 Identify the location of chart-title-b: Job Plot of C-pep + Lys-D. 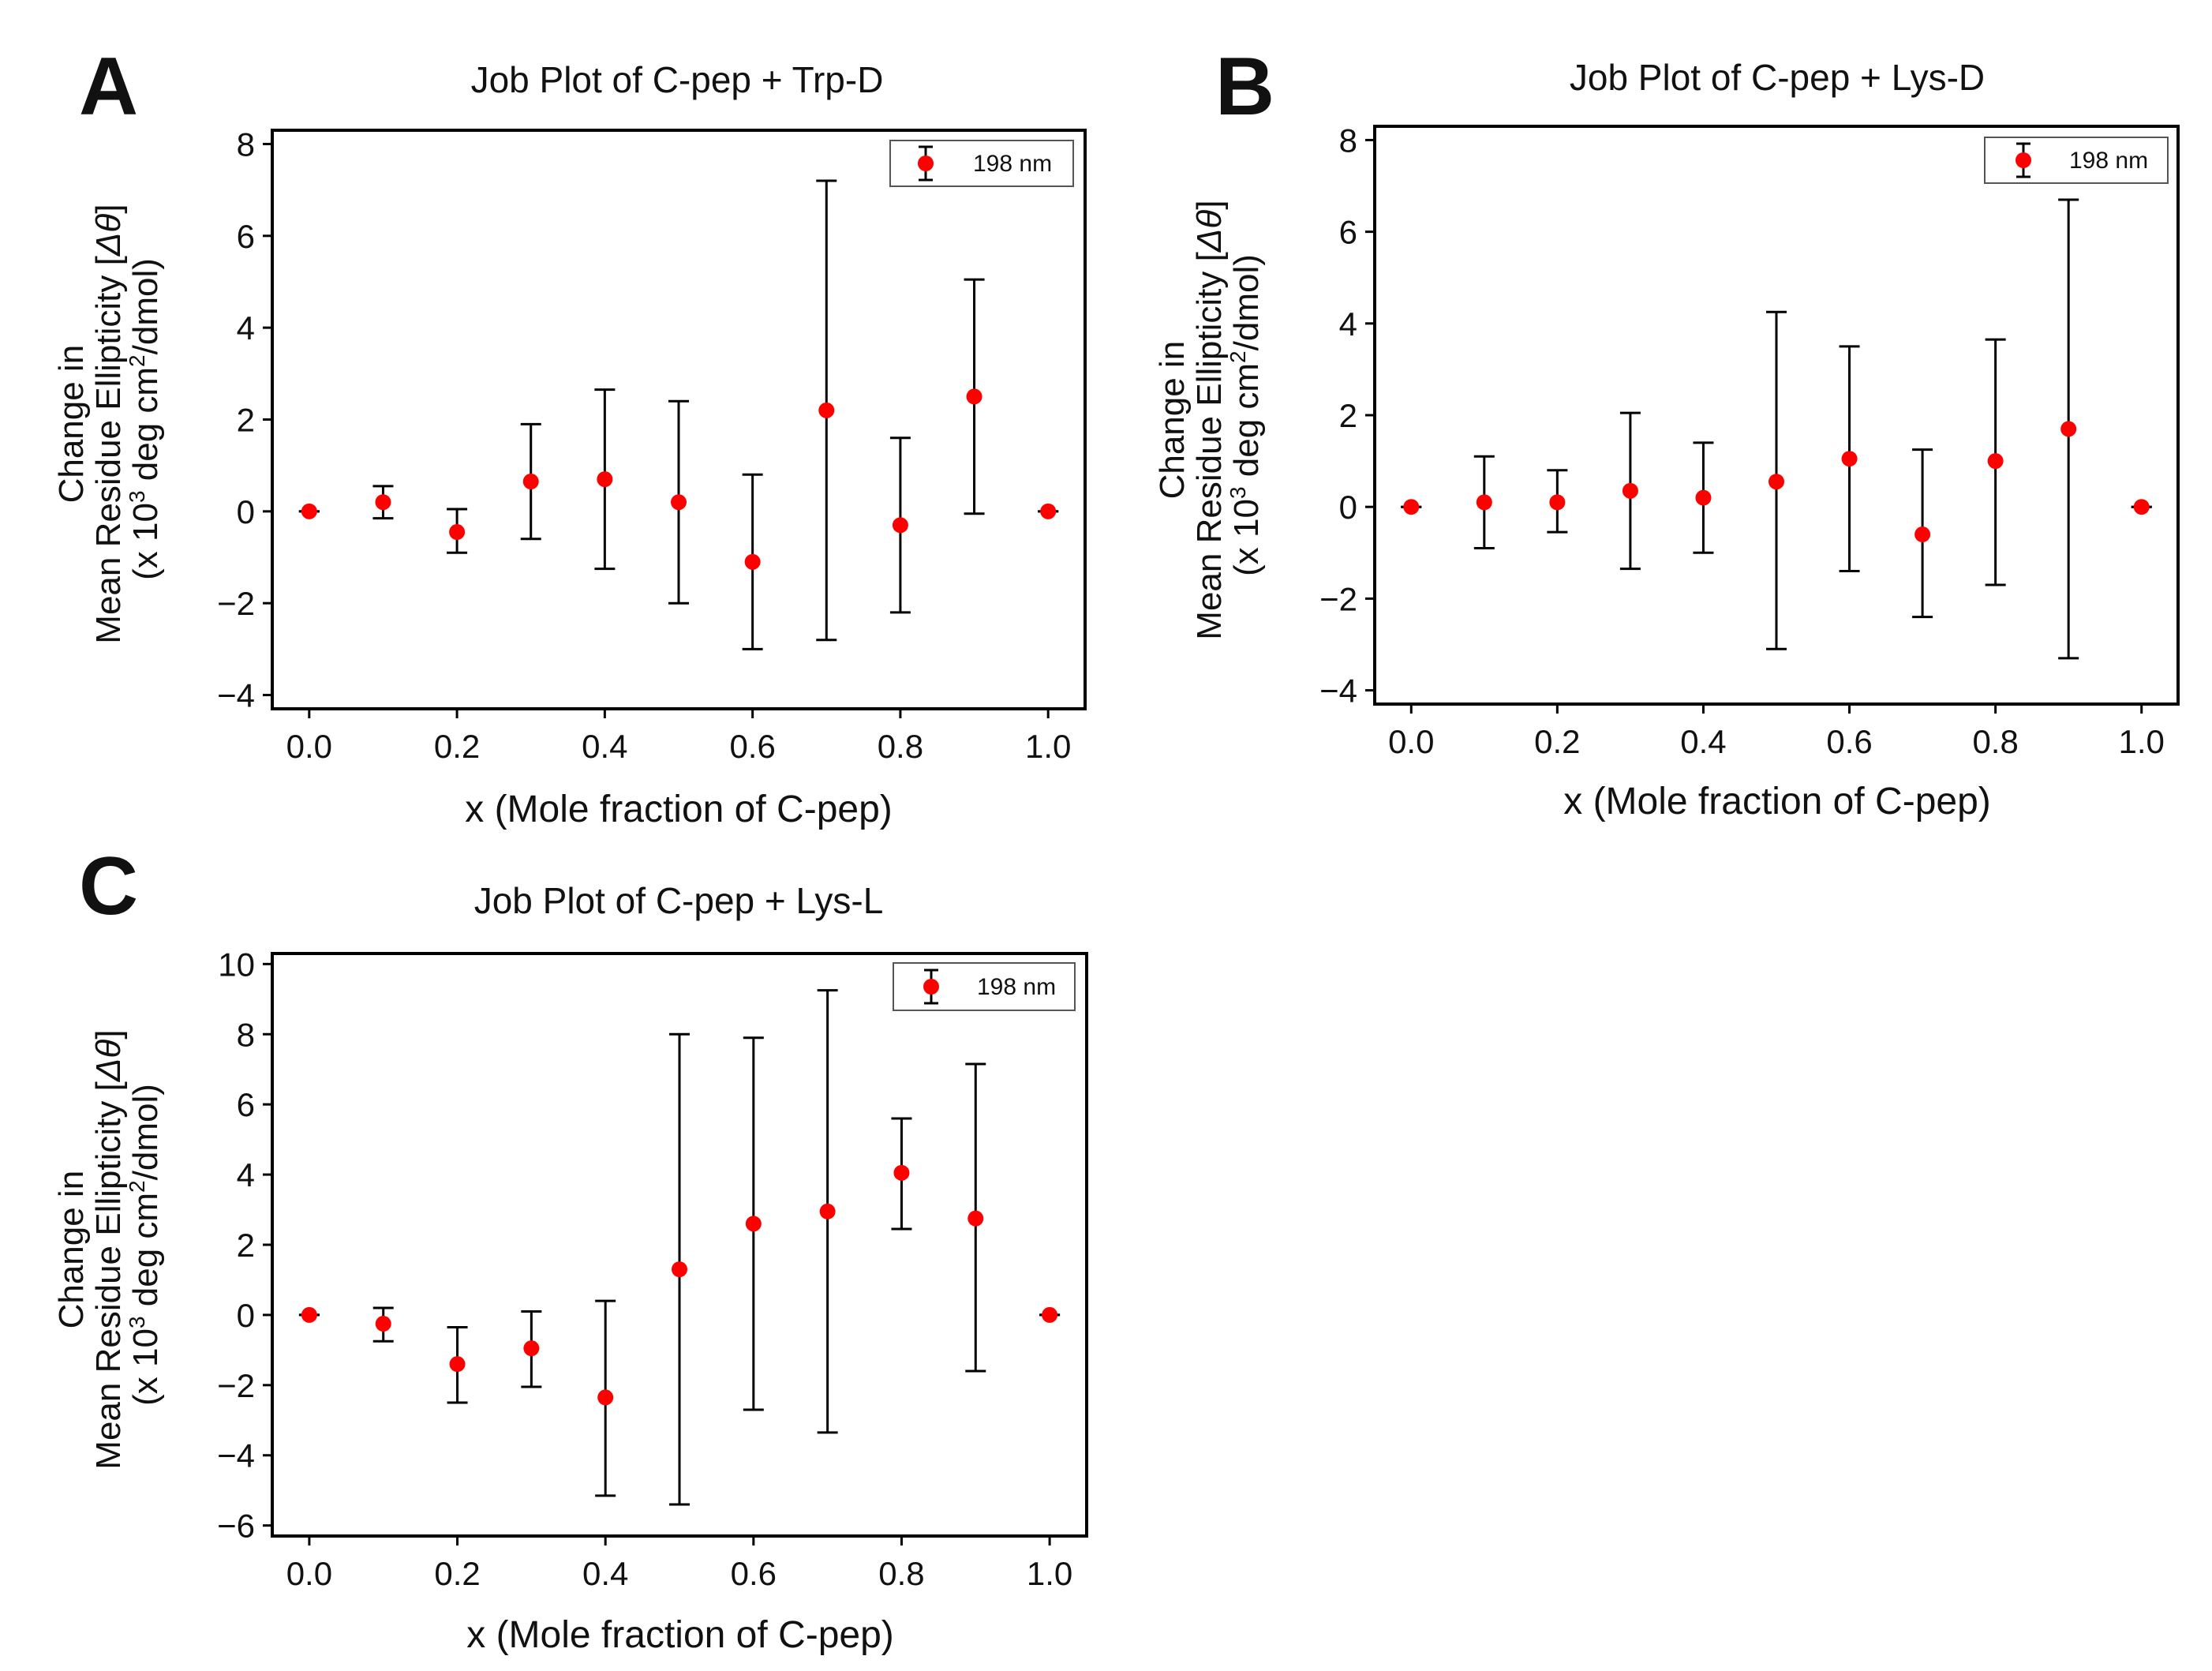
(1777, 78).